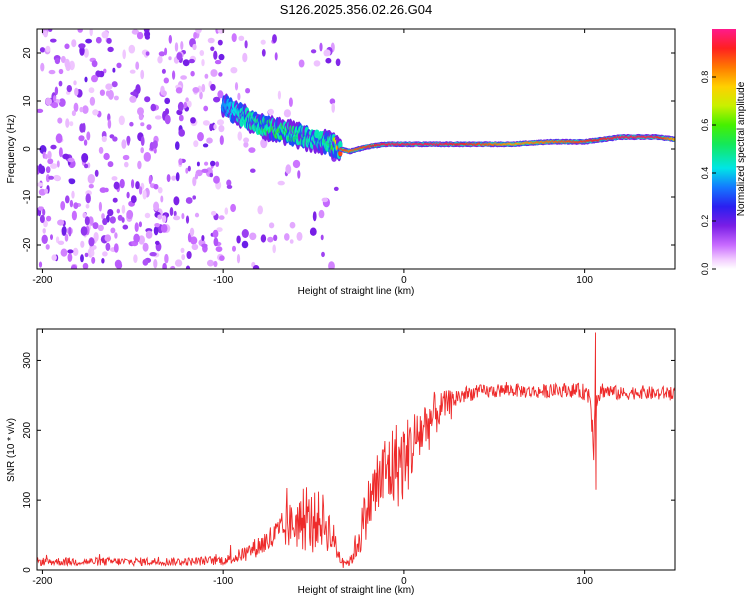 This screenshot has height=600, width=750. I want to click on spectrogram-x-tick-label: -200, so click(42, 280).